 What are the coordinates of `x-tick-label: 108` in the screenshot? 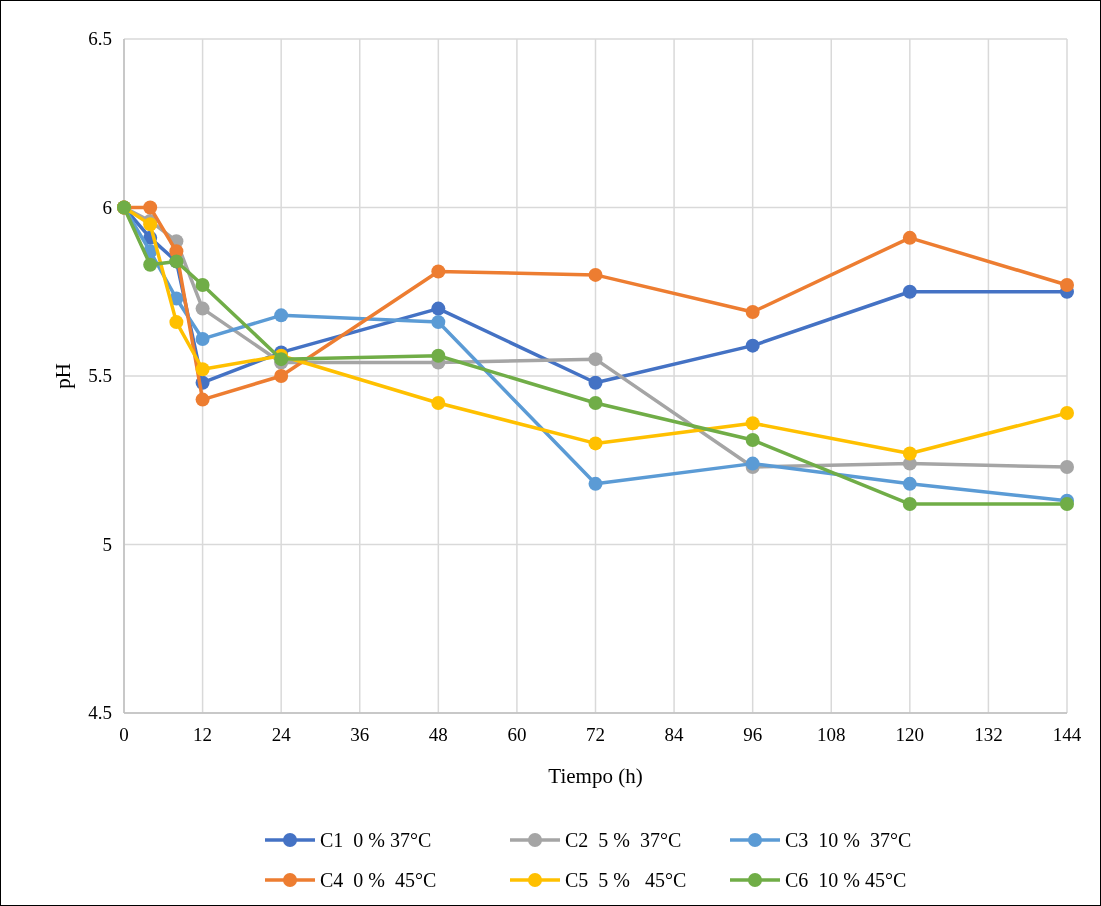 It's located at (831, 734).